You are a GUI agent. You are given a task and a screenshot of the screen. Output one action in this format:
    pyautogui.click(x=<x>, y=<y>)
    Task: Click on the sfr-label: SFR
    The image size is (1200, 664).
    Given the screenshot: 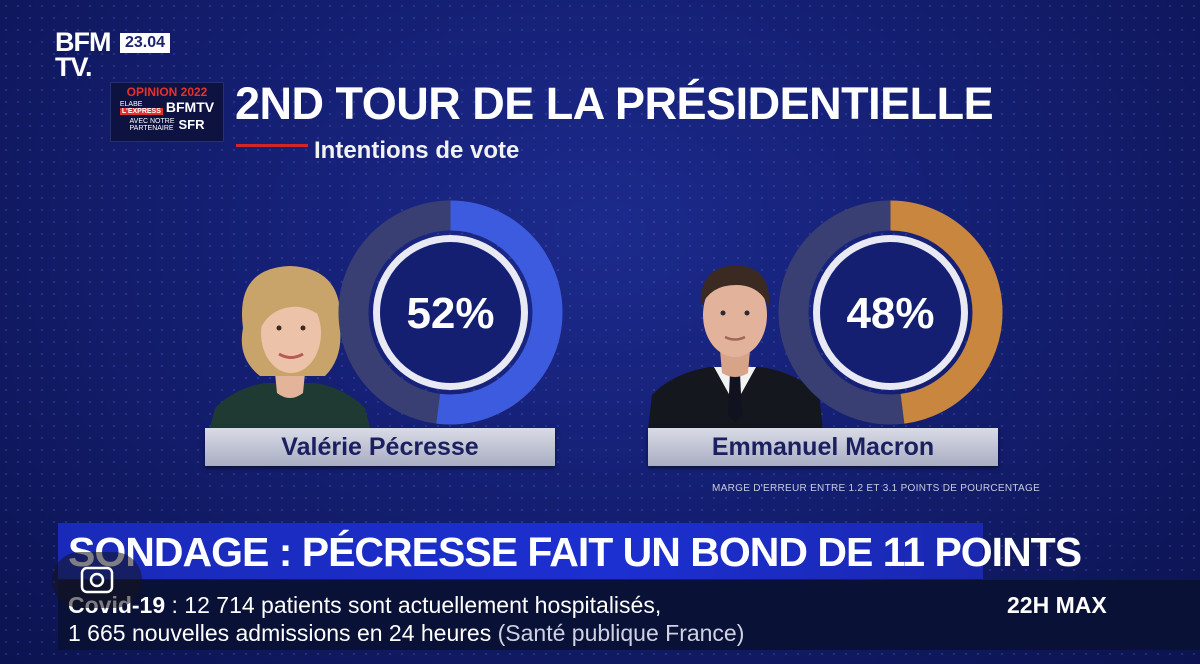 What is the action you would take?
    pyautogui.click(x=191, y=124)
    